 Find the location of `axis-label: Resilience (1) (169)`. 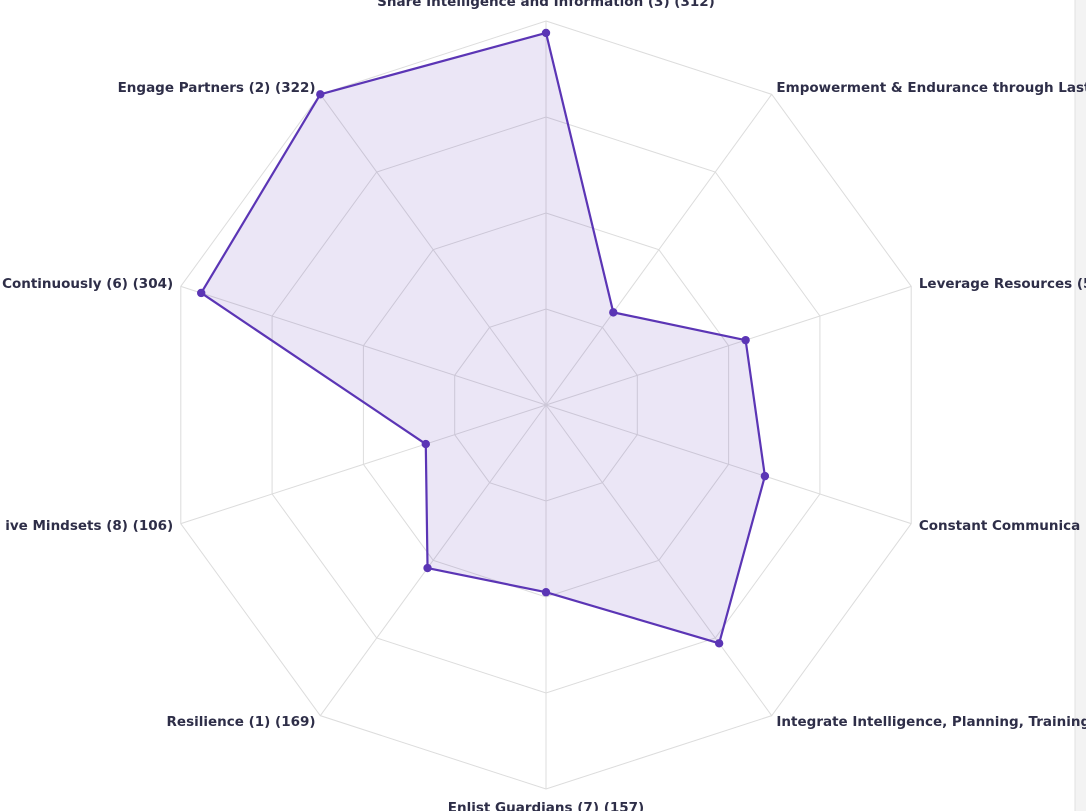

axis-label: Resilience (1) (169) is located at coordinates (241, 722).